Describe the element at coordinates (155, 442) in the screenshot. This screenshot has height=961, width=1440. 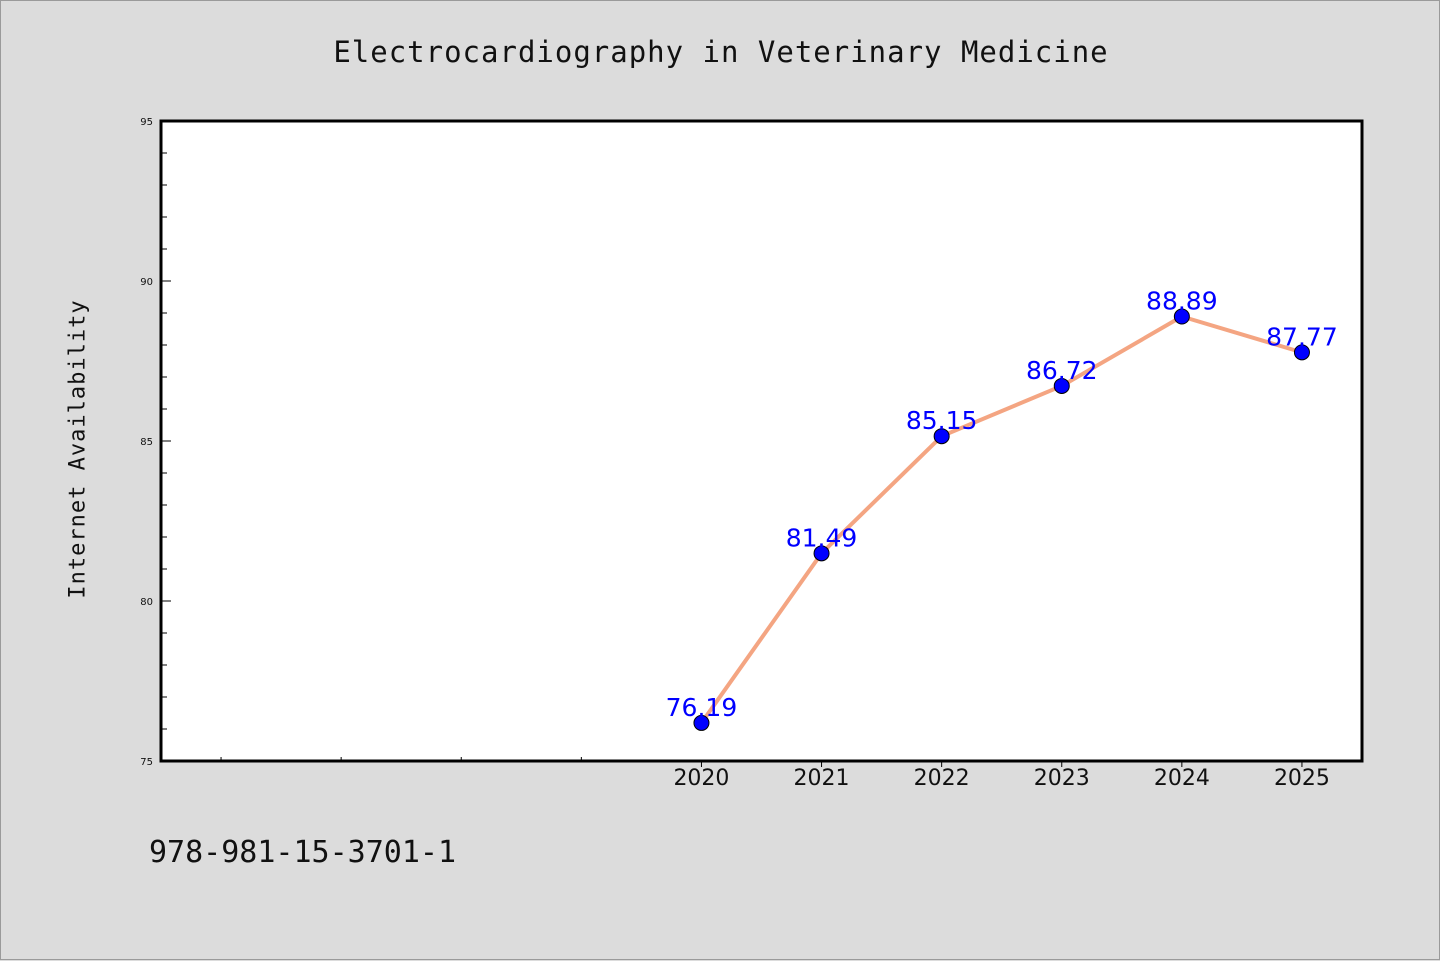
I see `y-axis: 75 80 85 90 95` at that location.